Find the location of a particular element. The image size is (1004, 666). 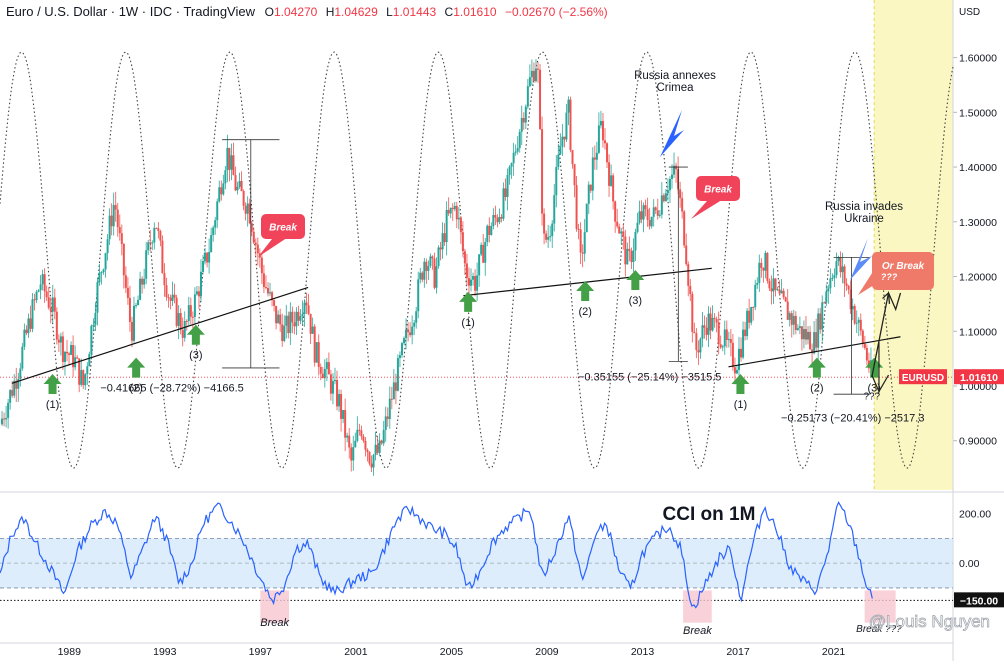

cci-break-label: Break ??? is located at coordinates (879, 629).